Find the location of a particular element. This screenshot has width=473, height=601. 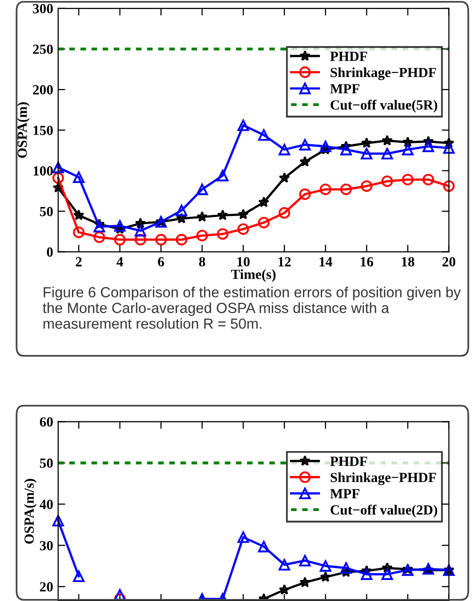

y-tick-label: 20 is located at coordinates (46, 587).